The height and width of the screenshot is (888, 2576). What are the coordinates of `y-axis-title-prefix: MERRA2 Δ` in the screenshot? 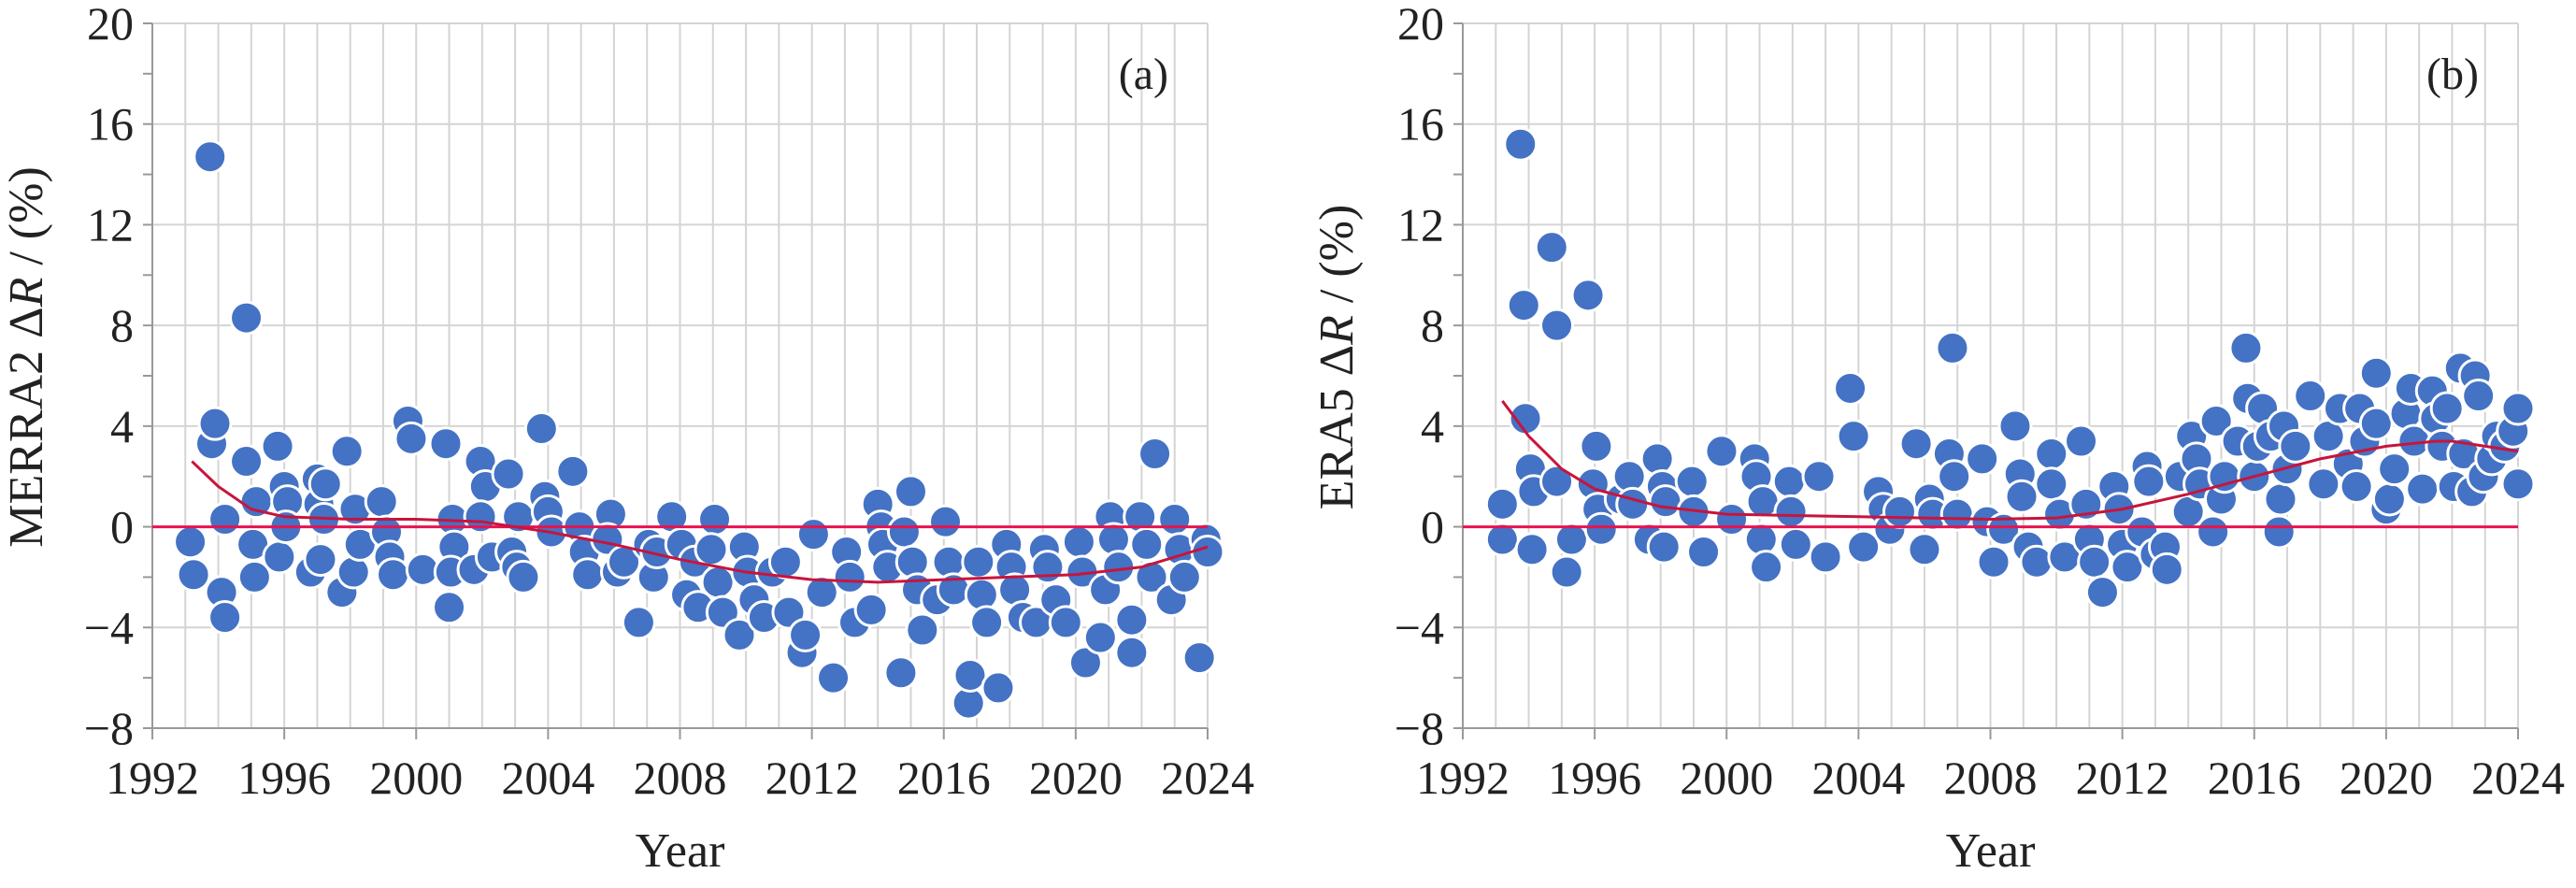 It's located at (26, 427).